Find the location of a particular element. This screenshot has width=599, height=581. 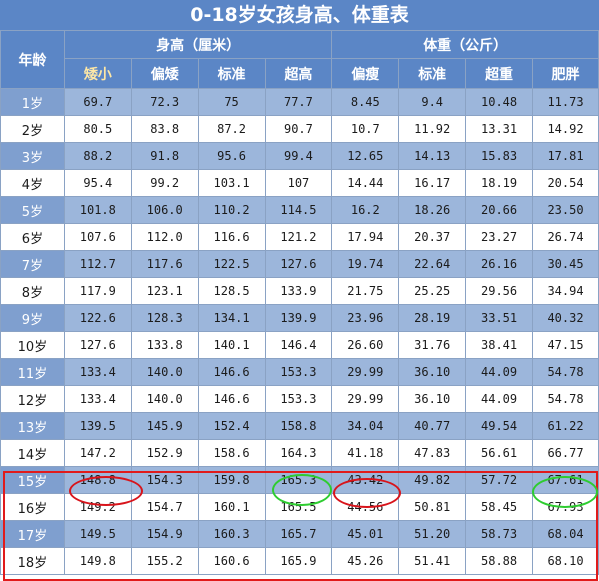

height-cell: 114.5 is located at coordinates (298, 210).